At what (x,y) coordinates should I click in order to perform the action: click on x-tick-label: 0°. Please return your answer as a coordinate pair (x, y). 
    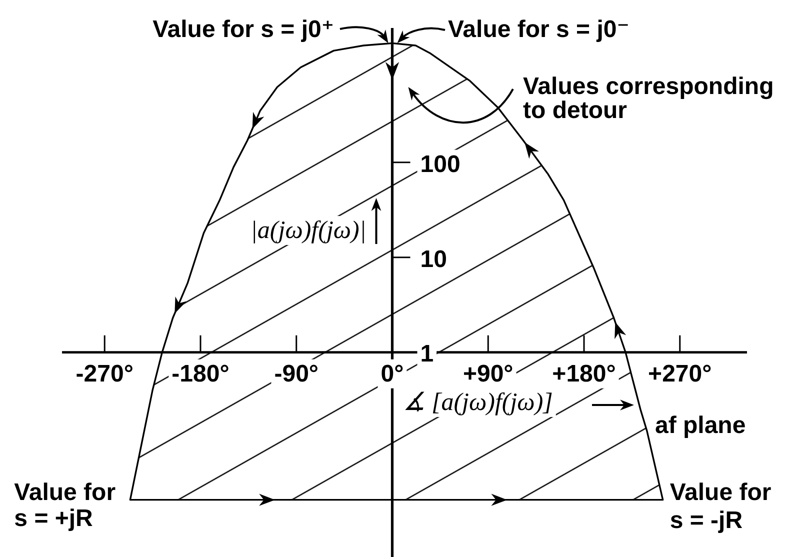
    Looking at the image, I should click on (392, 374).